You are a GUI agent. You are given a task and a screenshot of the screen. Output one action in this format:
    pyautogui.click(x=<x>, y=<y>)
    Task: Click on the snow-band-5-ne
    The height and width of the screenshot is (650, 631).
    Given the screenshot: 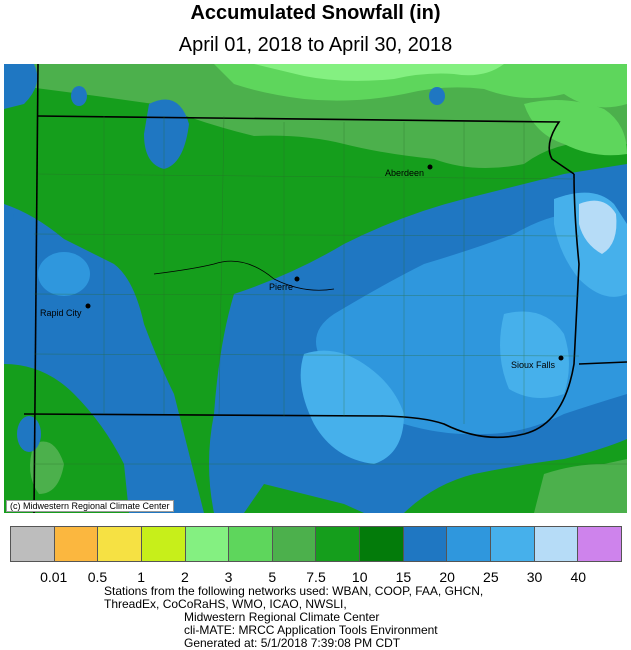 What is the action you would take?
    pyautogui.click(x=575, y=128)
    